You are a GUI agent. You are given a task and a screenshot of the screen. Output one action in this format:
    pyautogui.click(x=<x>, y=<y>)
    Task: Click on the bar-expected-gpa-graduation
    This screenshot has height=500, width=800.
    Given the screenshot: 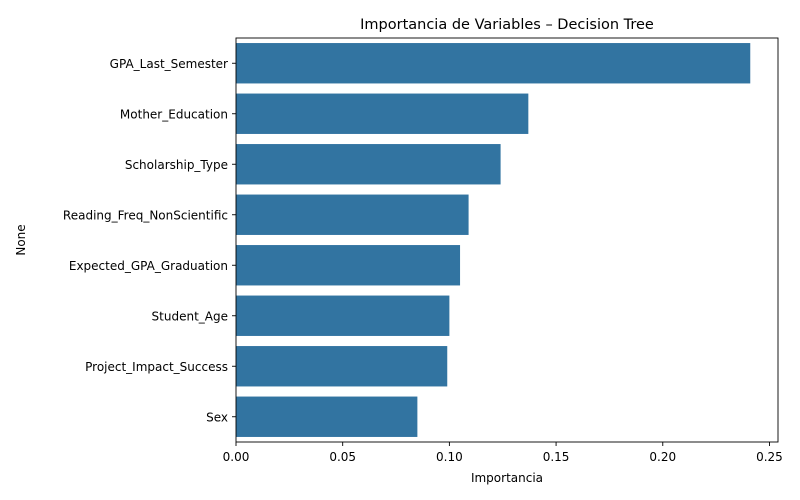 What is the action you would take?
    pyautogui.click(x=348, y=265)
    